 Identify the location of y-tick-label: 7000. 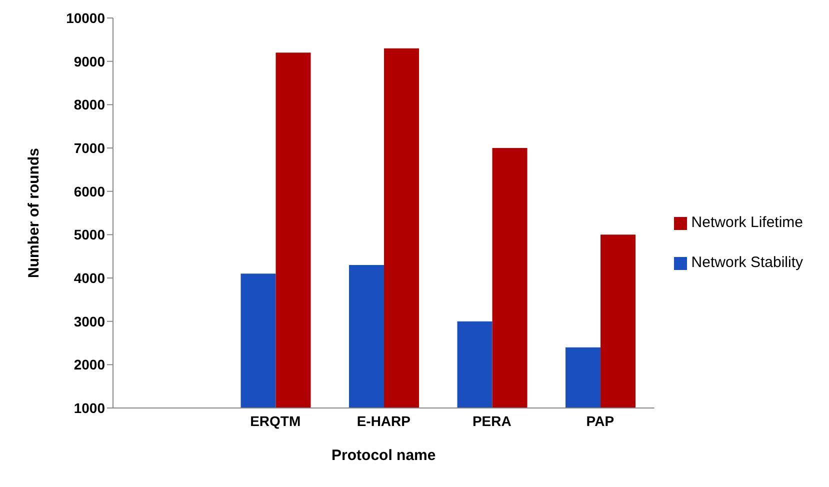
(90, 148).